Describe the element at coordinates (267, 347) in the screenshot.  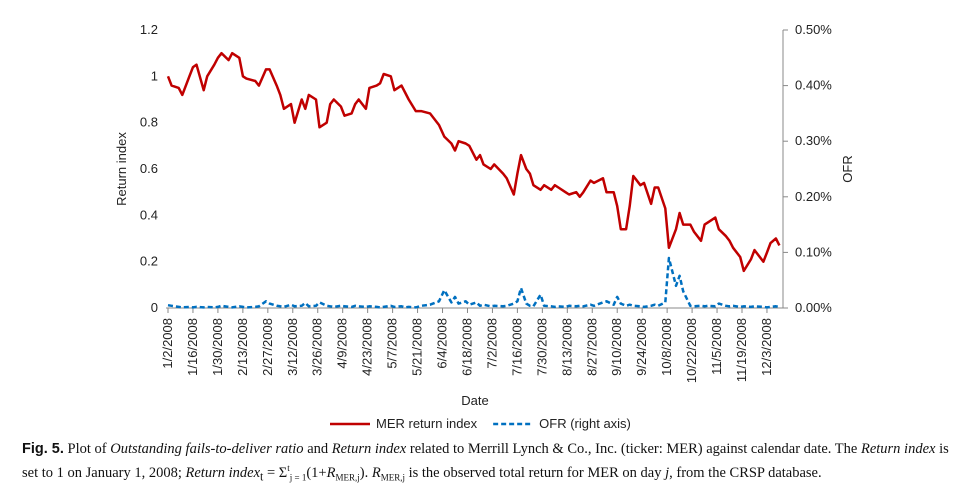
I see `x-tick-label: 2/27/2008` at that location.